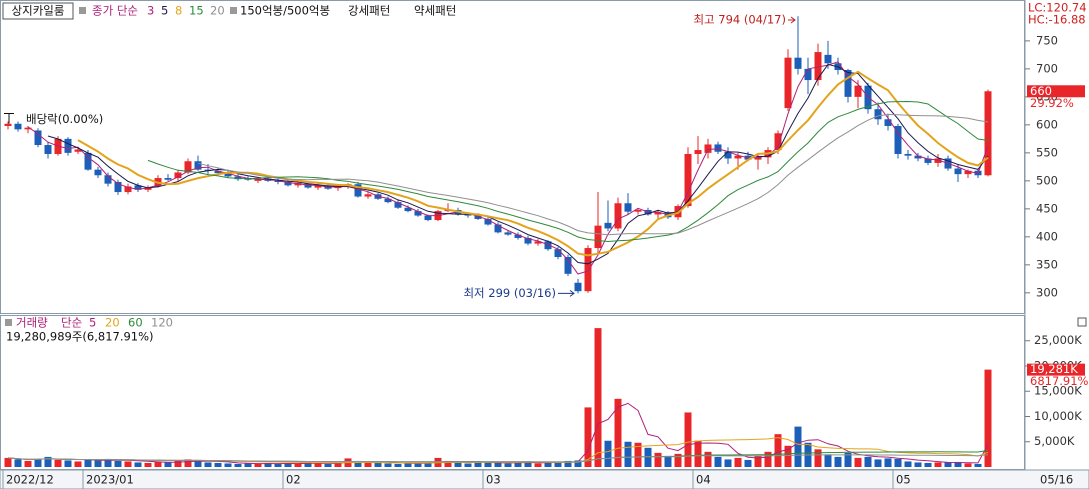 This screenshot has width=1089, height=489. What do you see at coordinates (1058, 416) in the screenshot?
I see `y-tick-label: 10,000K` at bounding box center [1058, 416].